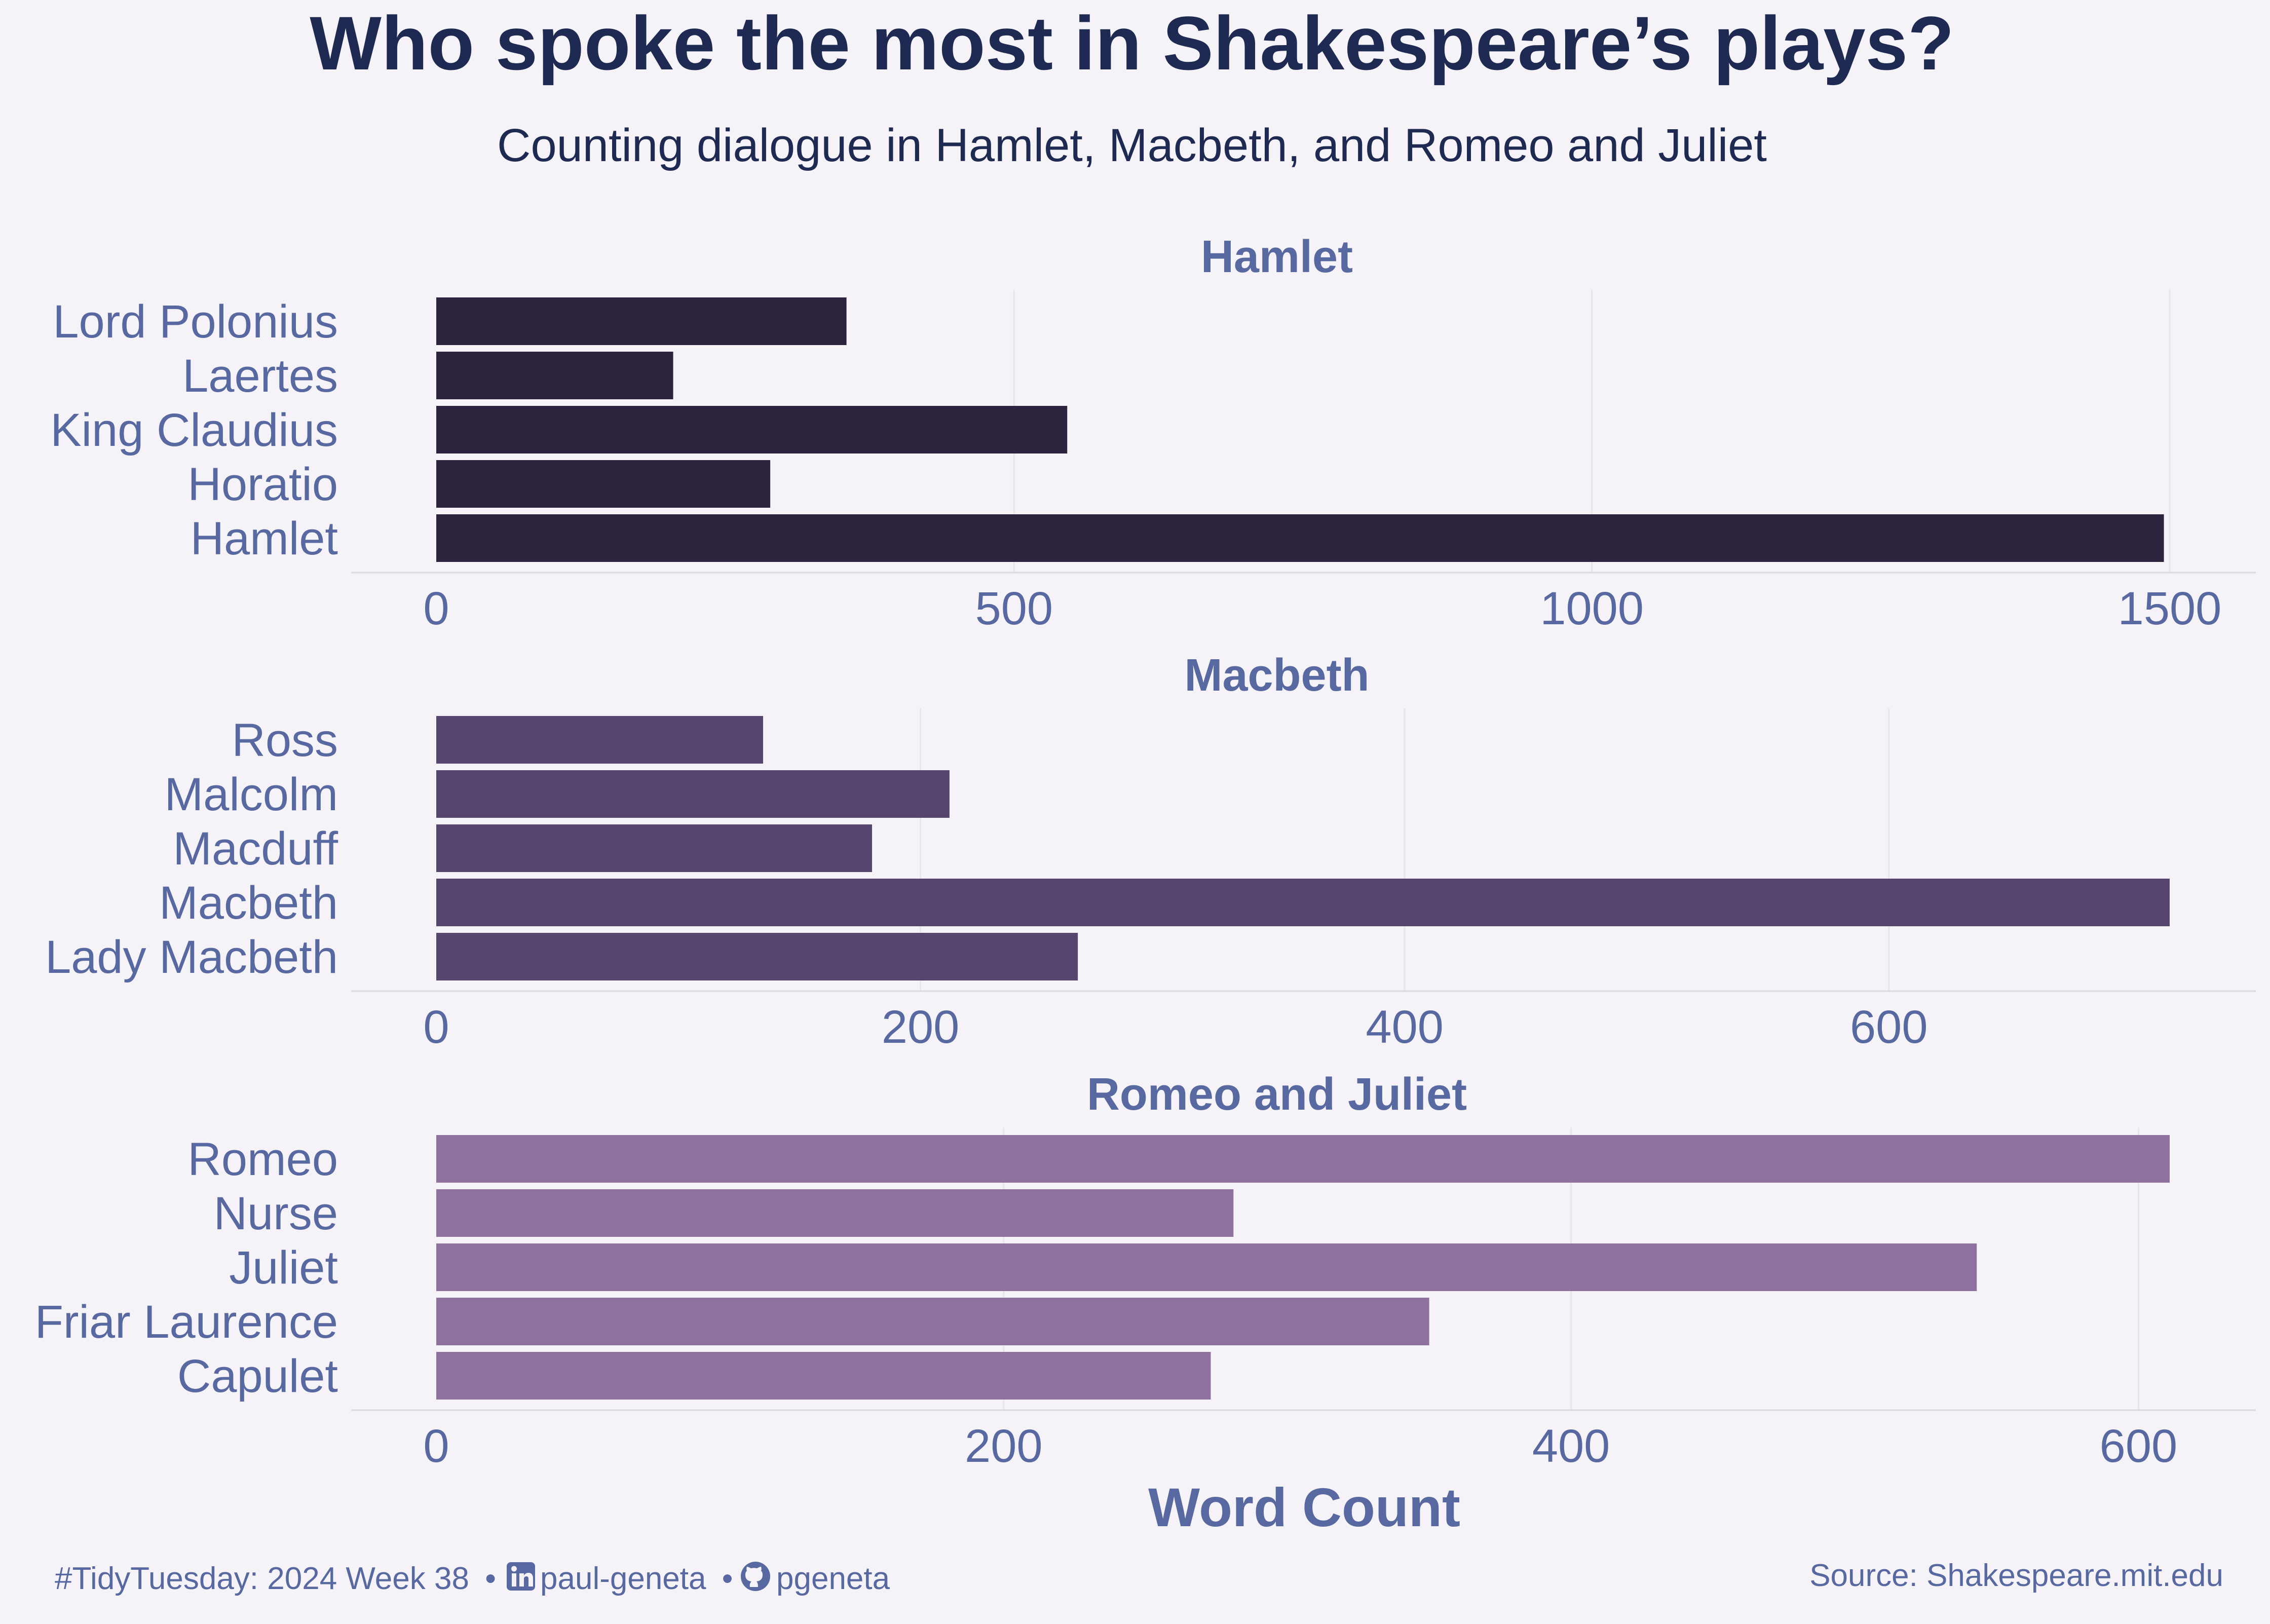 This screenshot has width=2270, height=1624. I want to click on bar-malcolm, so click(693, 794).